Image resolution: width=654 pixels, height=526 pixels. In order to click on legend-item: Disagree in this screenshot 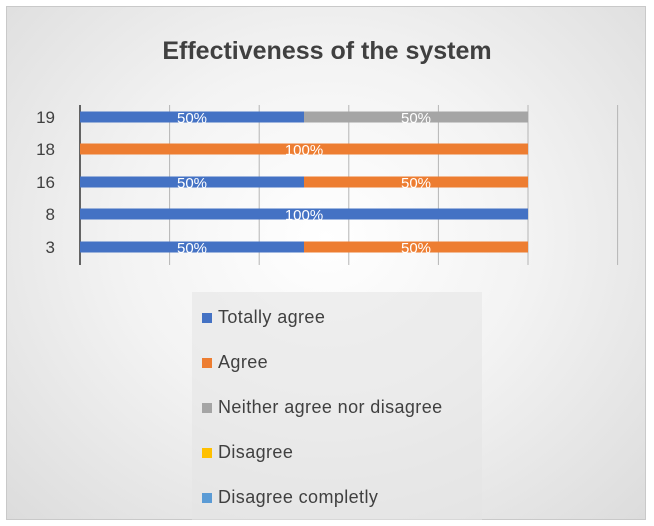, I will do `click(247, 452)`.